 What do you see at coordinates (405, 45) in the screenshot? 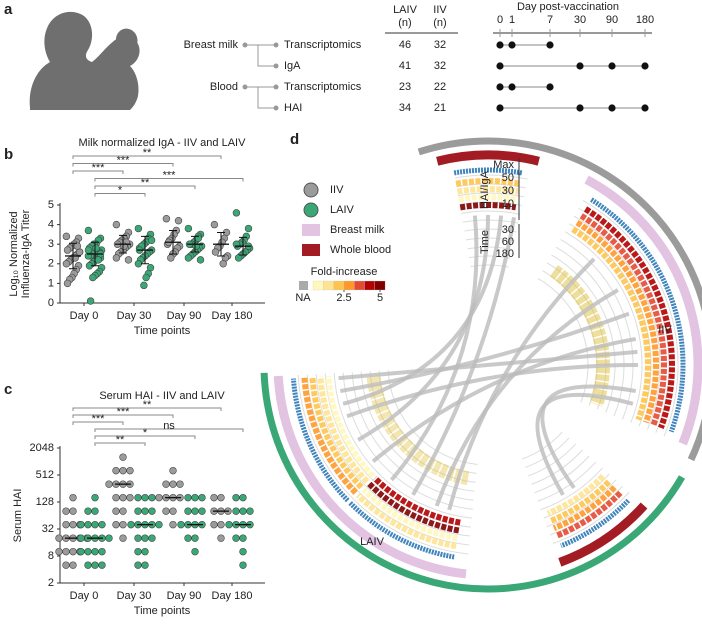
I see `laiv-count: 46` at bounding box center [405, 45].